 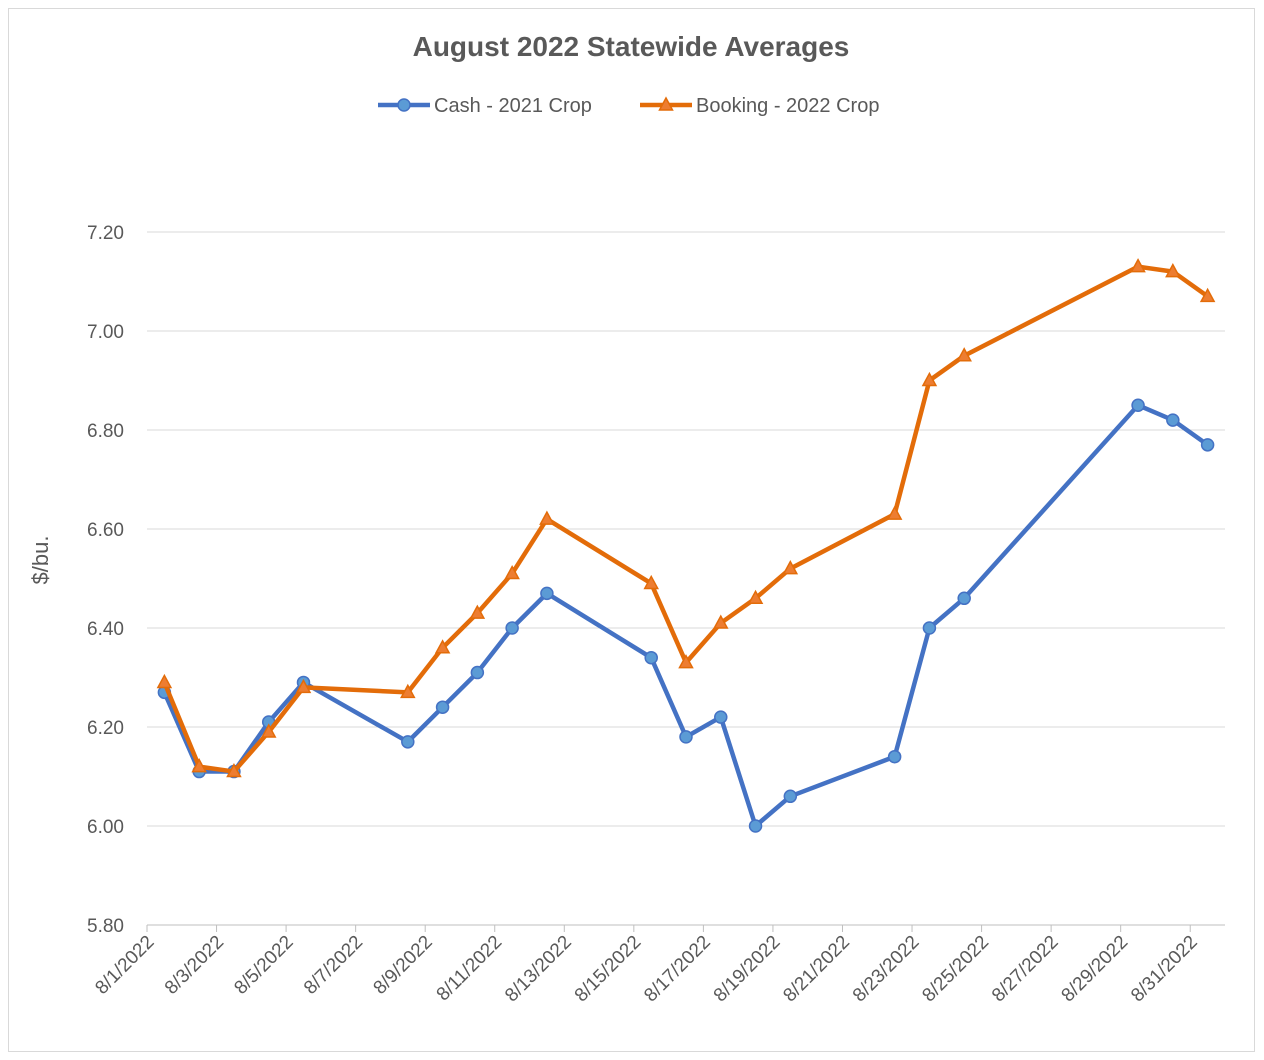 I want to click on legend: Cash - 2021 Crop Booking - 2022 Crop, so click(x=628, y=106).